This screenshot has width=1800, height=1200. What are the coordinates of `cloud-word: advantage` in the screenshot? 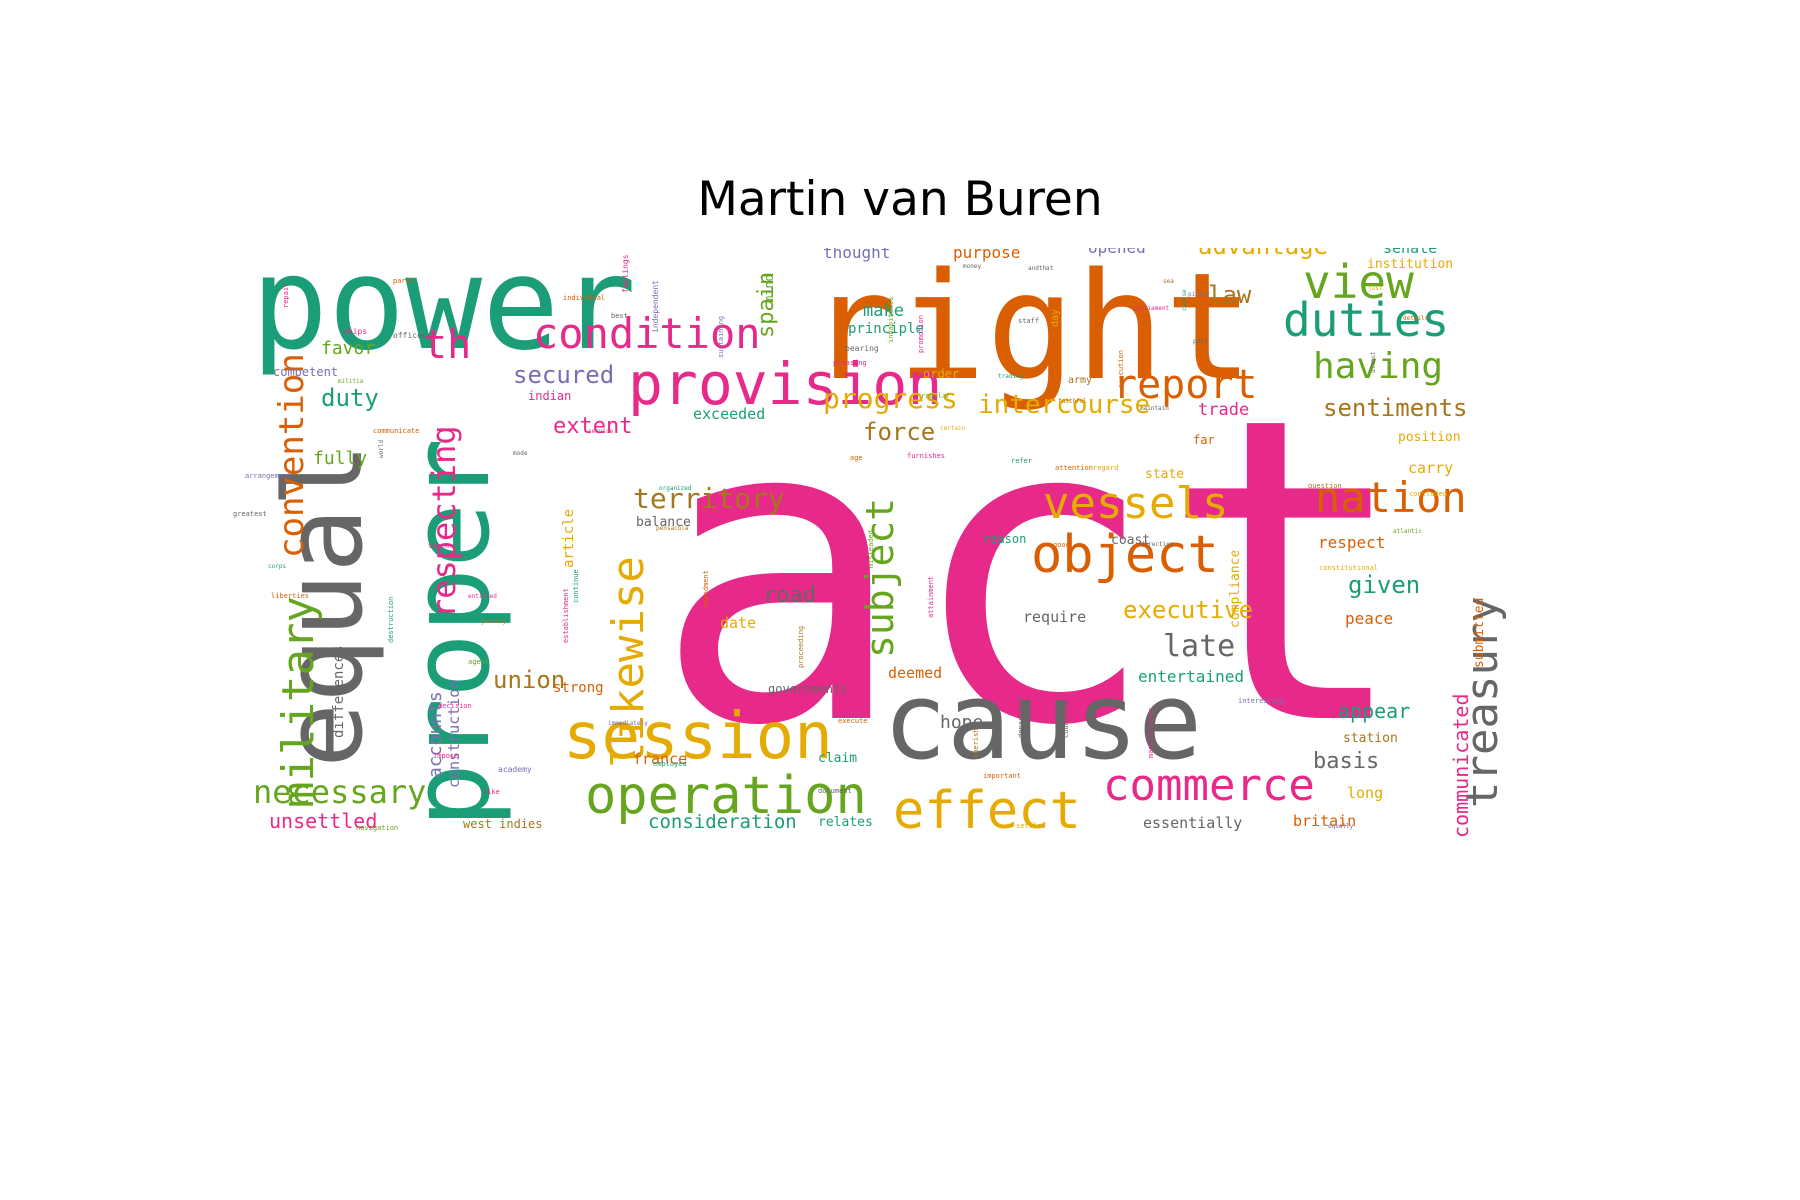 It's located at (1263, 254).